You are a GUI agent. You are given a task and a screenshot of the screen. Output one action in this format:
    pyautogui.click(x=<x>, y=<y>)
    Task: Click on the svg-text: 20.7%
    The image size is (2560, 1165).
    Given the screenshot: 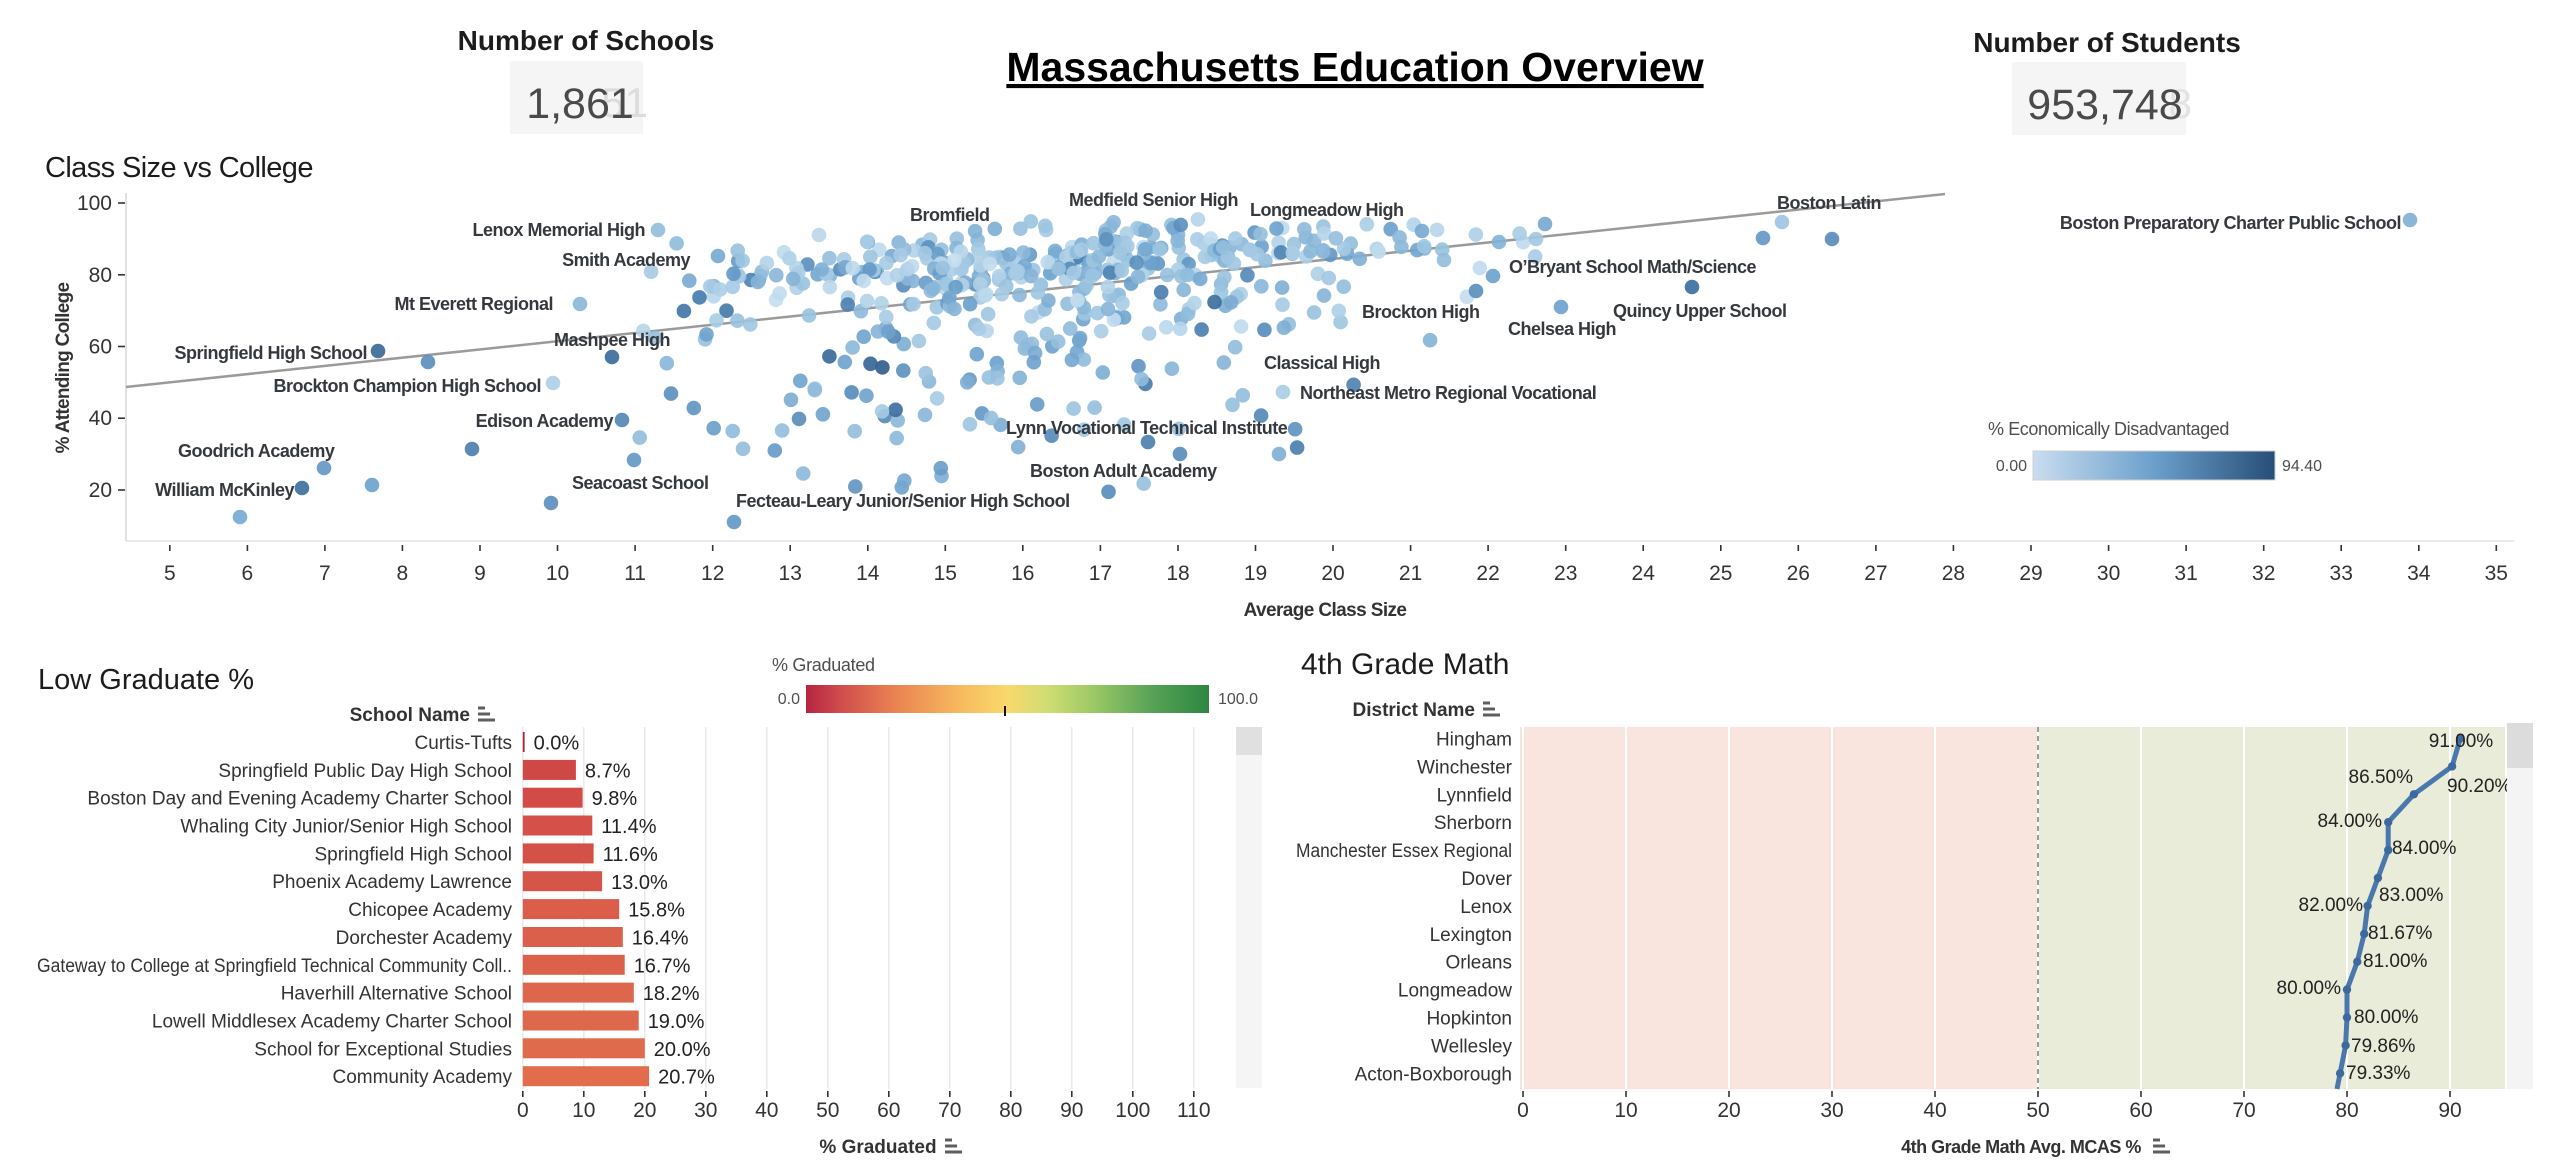 What is the action you would take?
    pyautogui.click(x=686, y=1078)
    